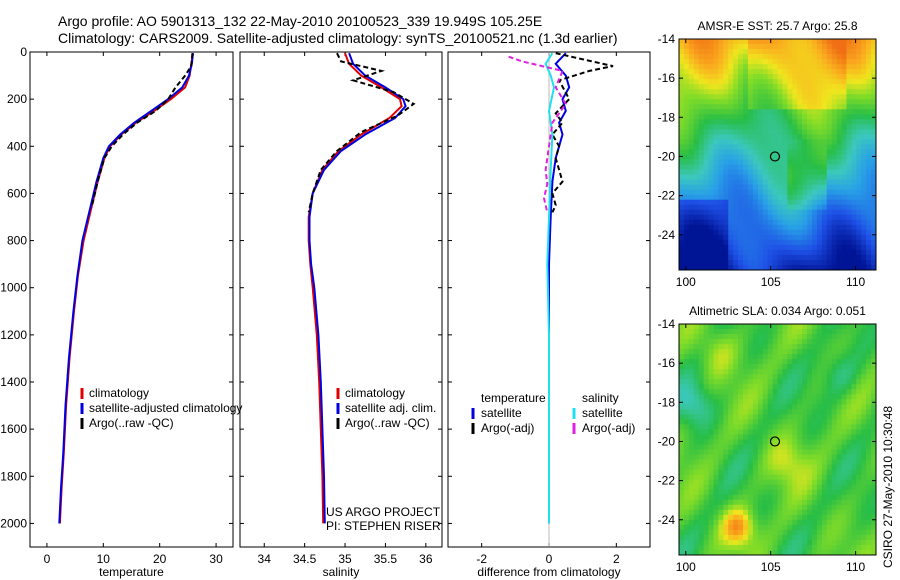  What do you see at coordinates (216, 559) in the screenshot?
I see `temperature-xtick-label: 30` at bounding box center [216, 559].